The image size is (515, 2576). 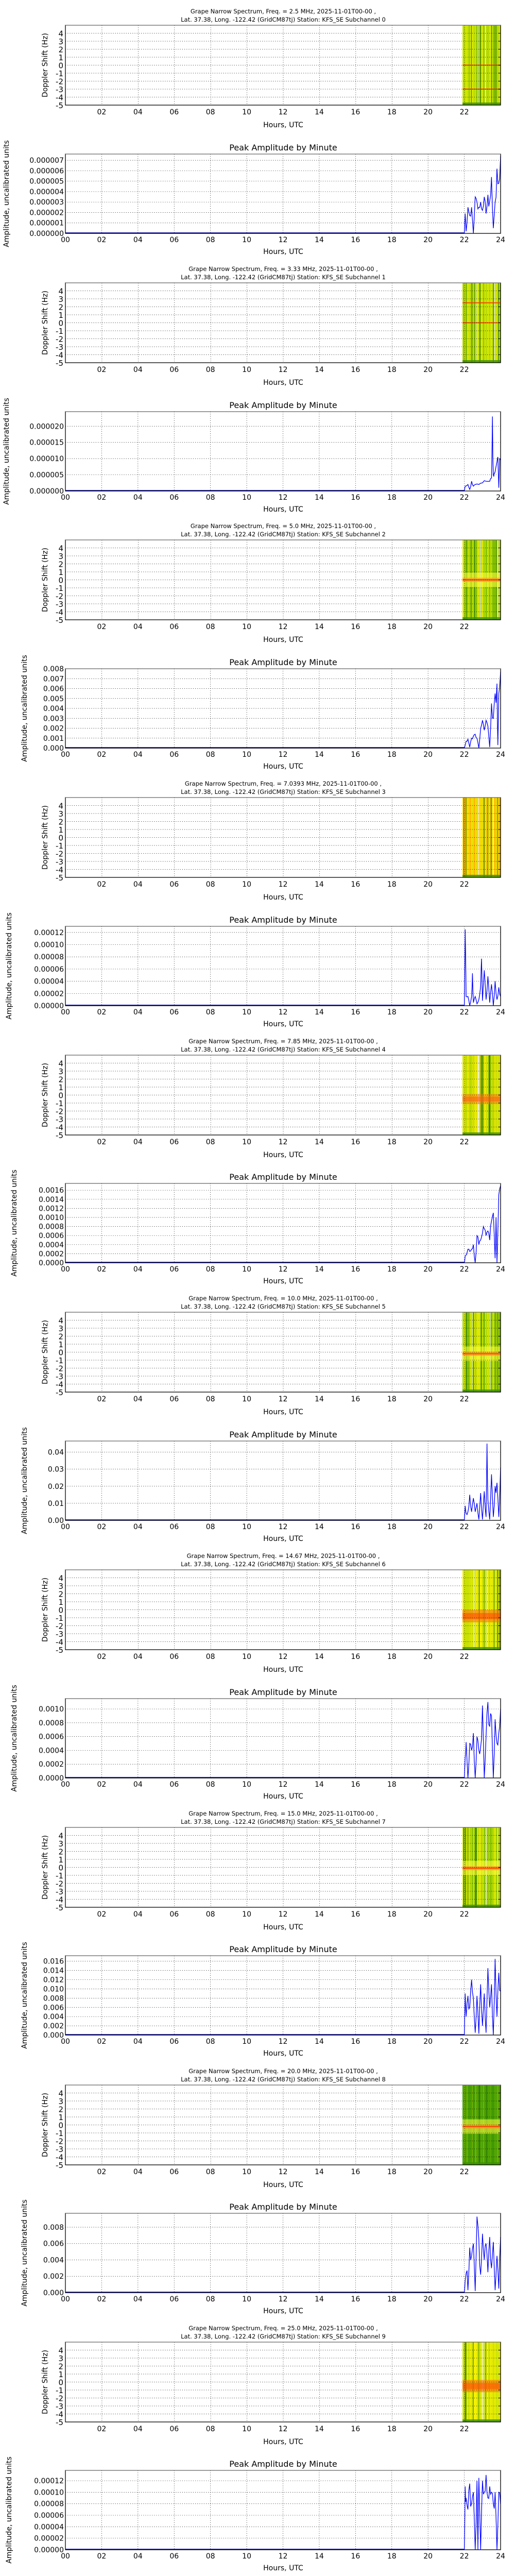 I want to click on spectrum-ytick-label: 4, so click(x=60, y=2350).